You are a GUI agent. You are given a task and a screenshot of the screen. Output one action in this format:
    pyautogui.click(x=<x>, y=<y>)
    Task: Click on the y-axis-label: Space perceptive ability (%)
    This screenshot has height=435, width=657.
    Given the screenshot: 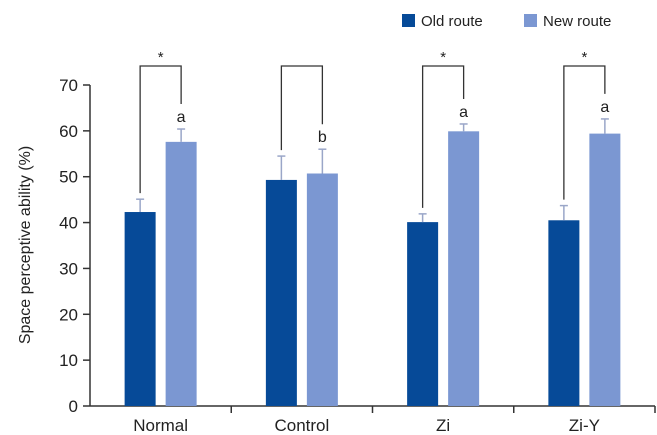 What is the action you would take?
    pyautogui.click(x=25, y=245)
    